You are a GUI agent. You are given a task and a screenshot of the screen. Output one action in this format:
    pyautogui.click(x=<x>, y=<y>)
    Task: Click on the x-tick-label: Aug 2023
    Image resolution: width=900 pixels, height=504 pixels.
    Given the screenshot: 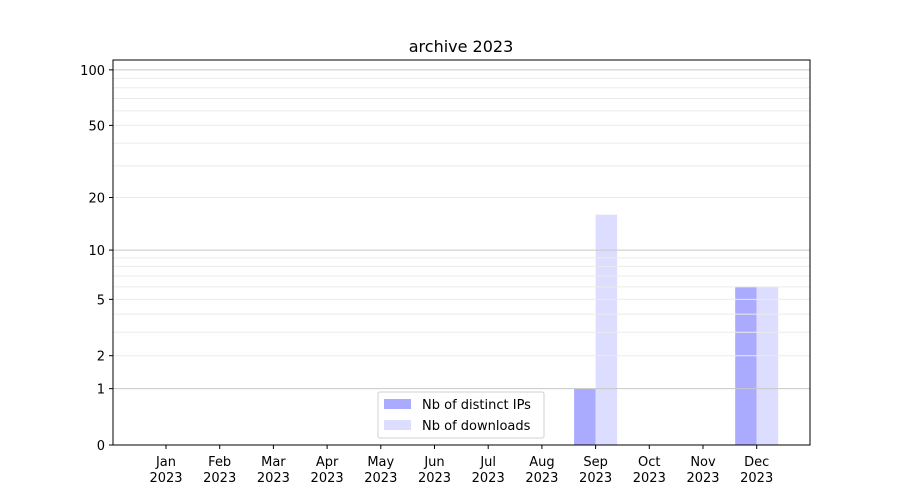 What is the action you would take?
    pyautogui.click(x=541, y=470)
    